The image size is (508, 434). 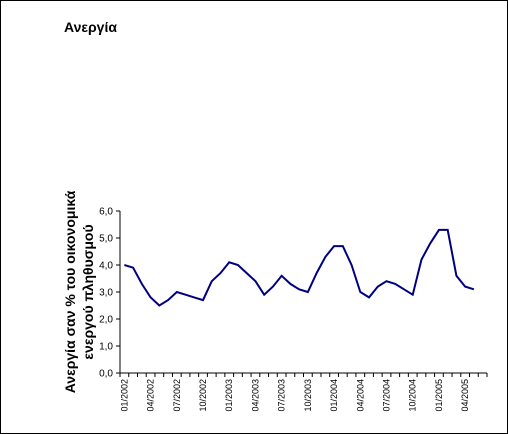 I want to click on x-tick-label: 04/2002, so click(x=151, y=395).